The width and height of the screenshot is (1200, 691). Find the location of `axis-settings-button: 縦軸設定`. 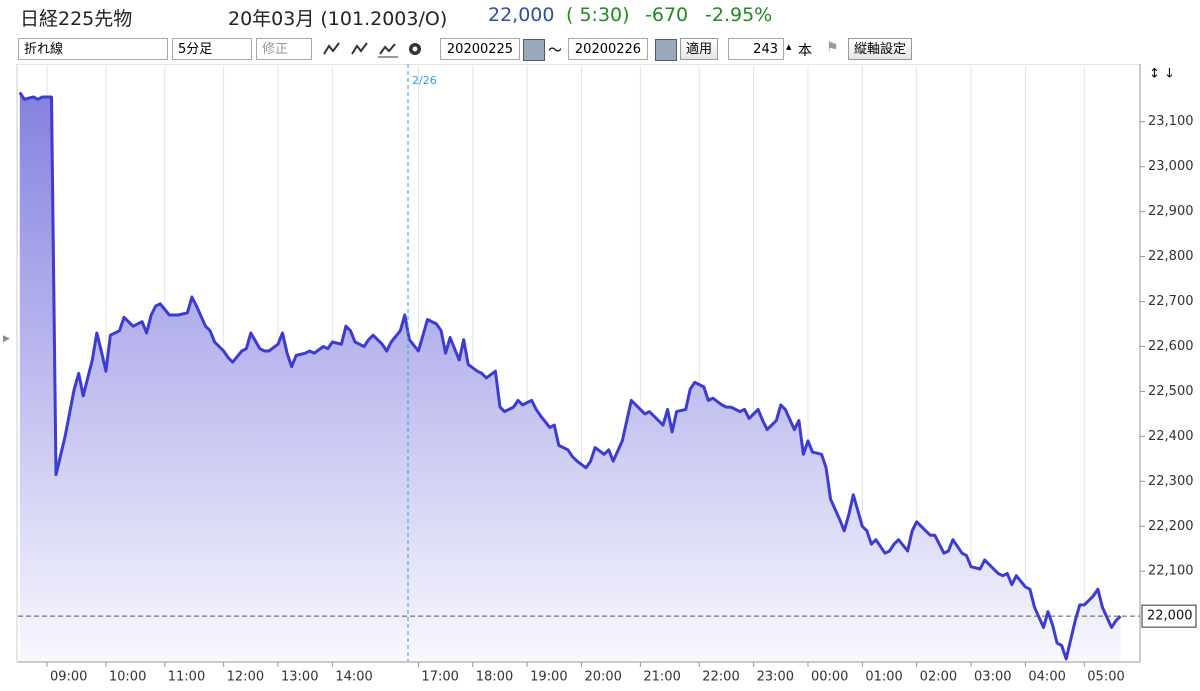

axis-settings-button: 縦軸設定 is located at coordinates (880, 49).